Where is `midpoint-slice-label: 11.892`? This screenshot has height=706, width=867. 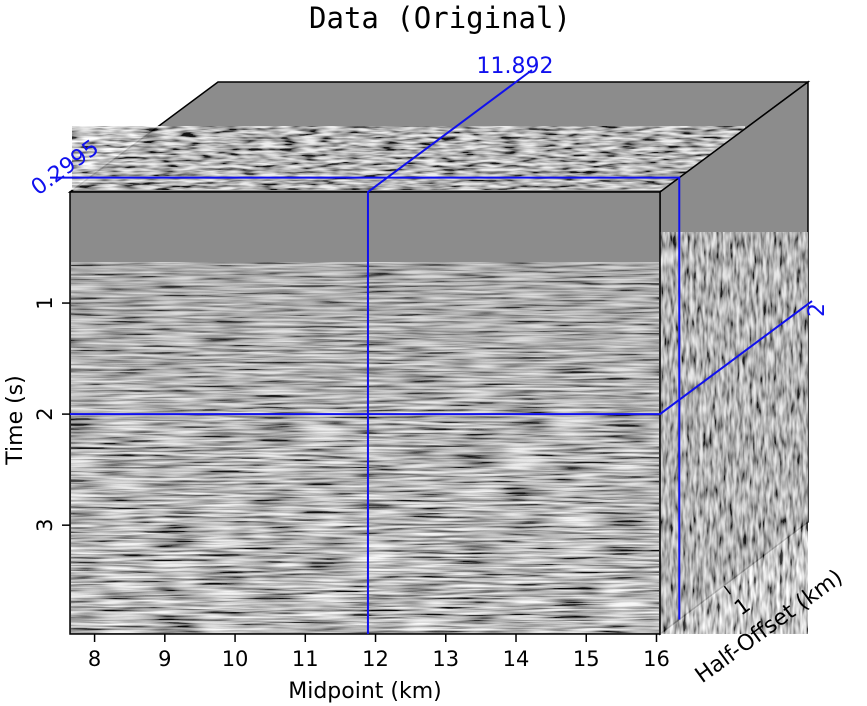
midpoint-slice-label: 11.892 is located at coordinates (515, 66).